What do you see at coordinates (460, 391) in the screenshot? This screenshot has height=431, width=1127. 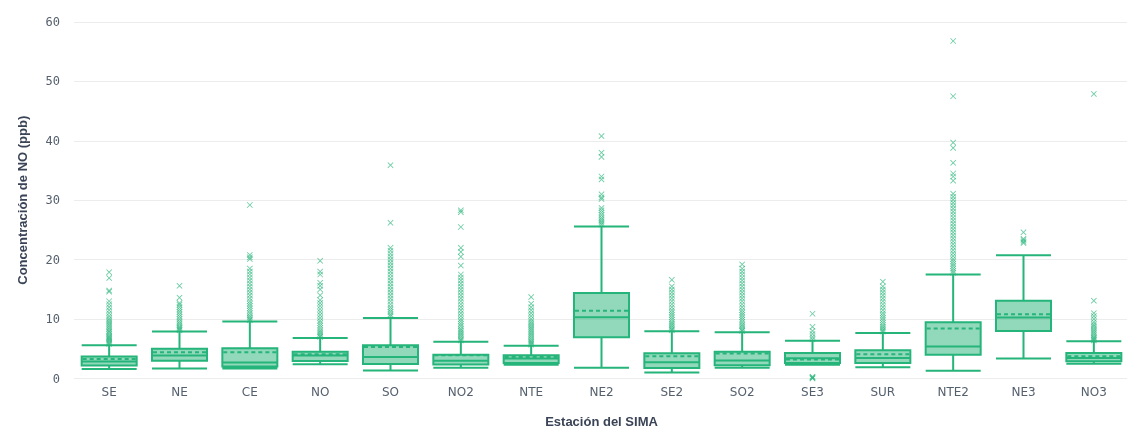 I see `x-tick-label: NO2` at bounding box center [460, 391].